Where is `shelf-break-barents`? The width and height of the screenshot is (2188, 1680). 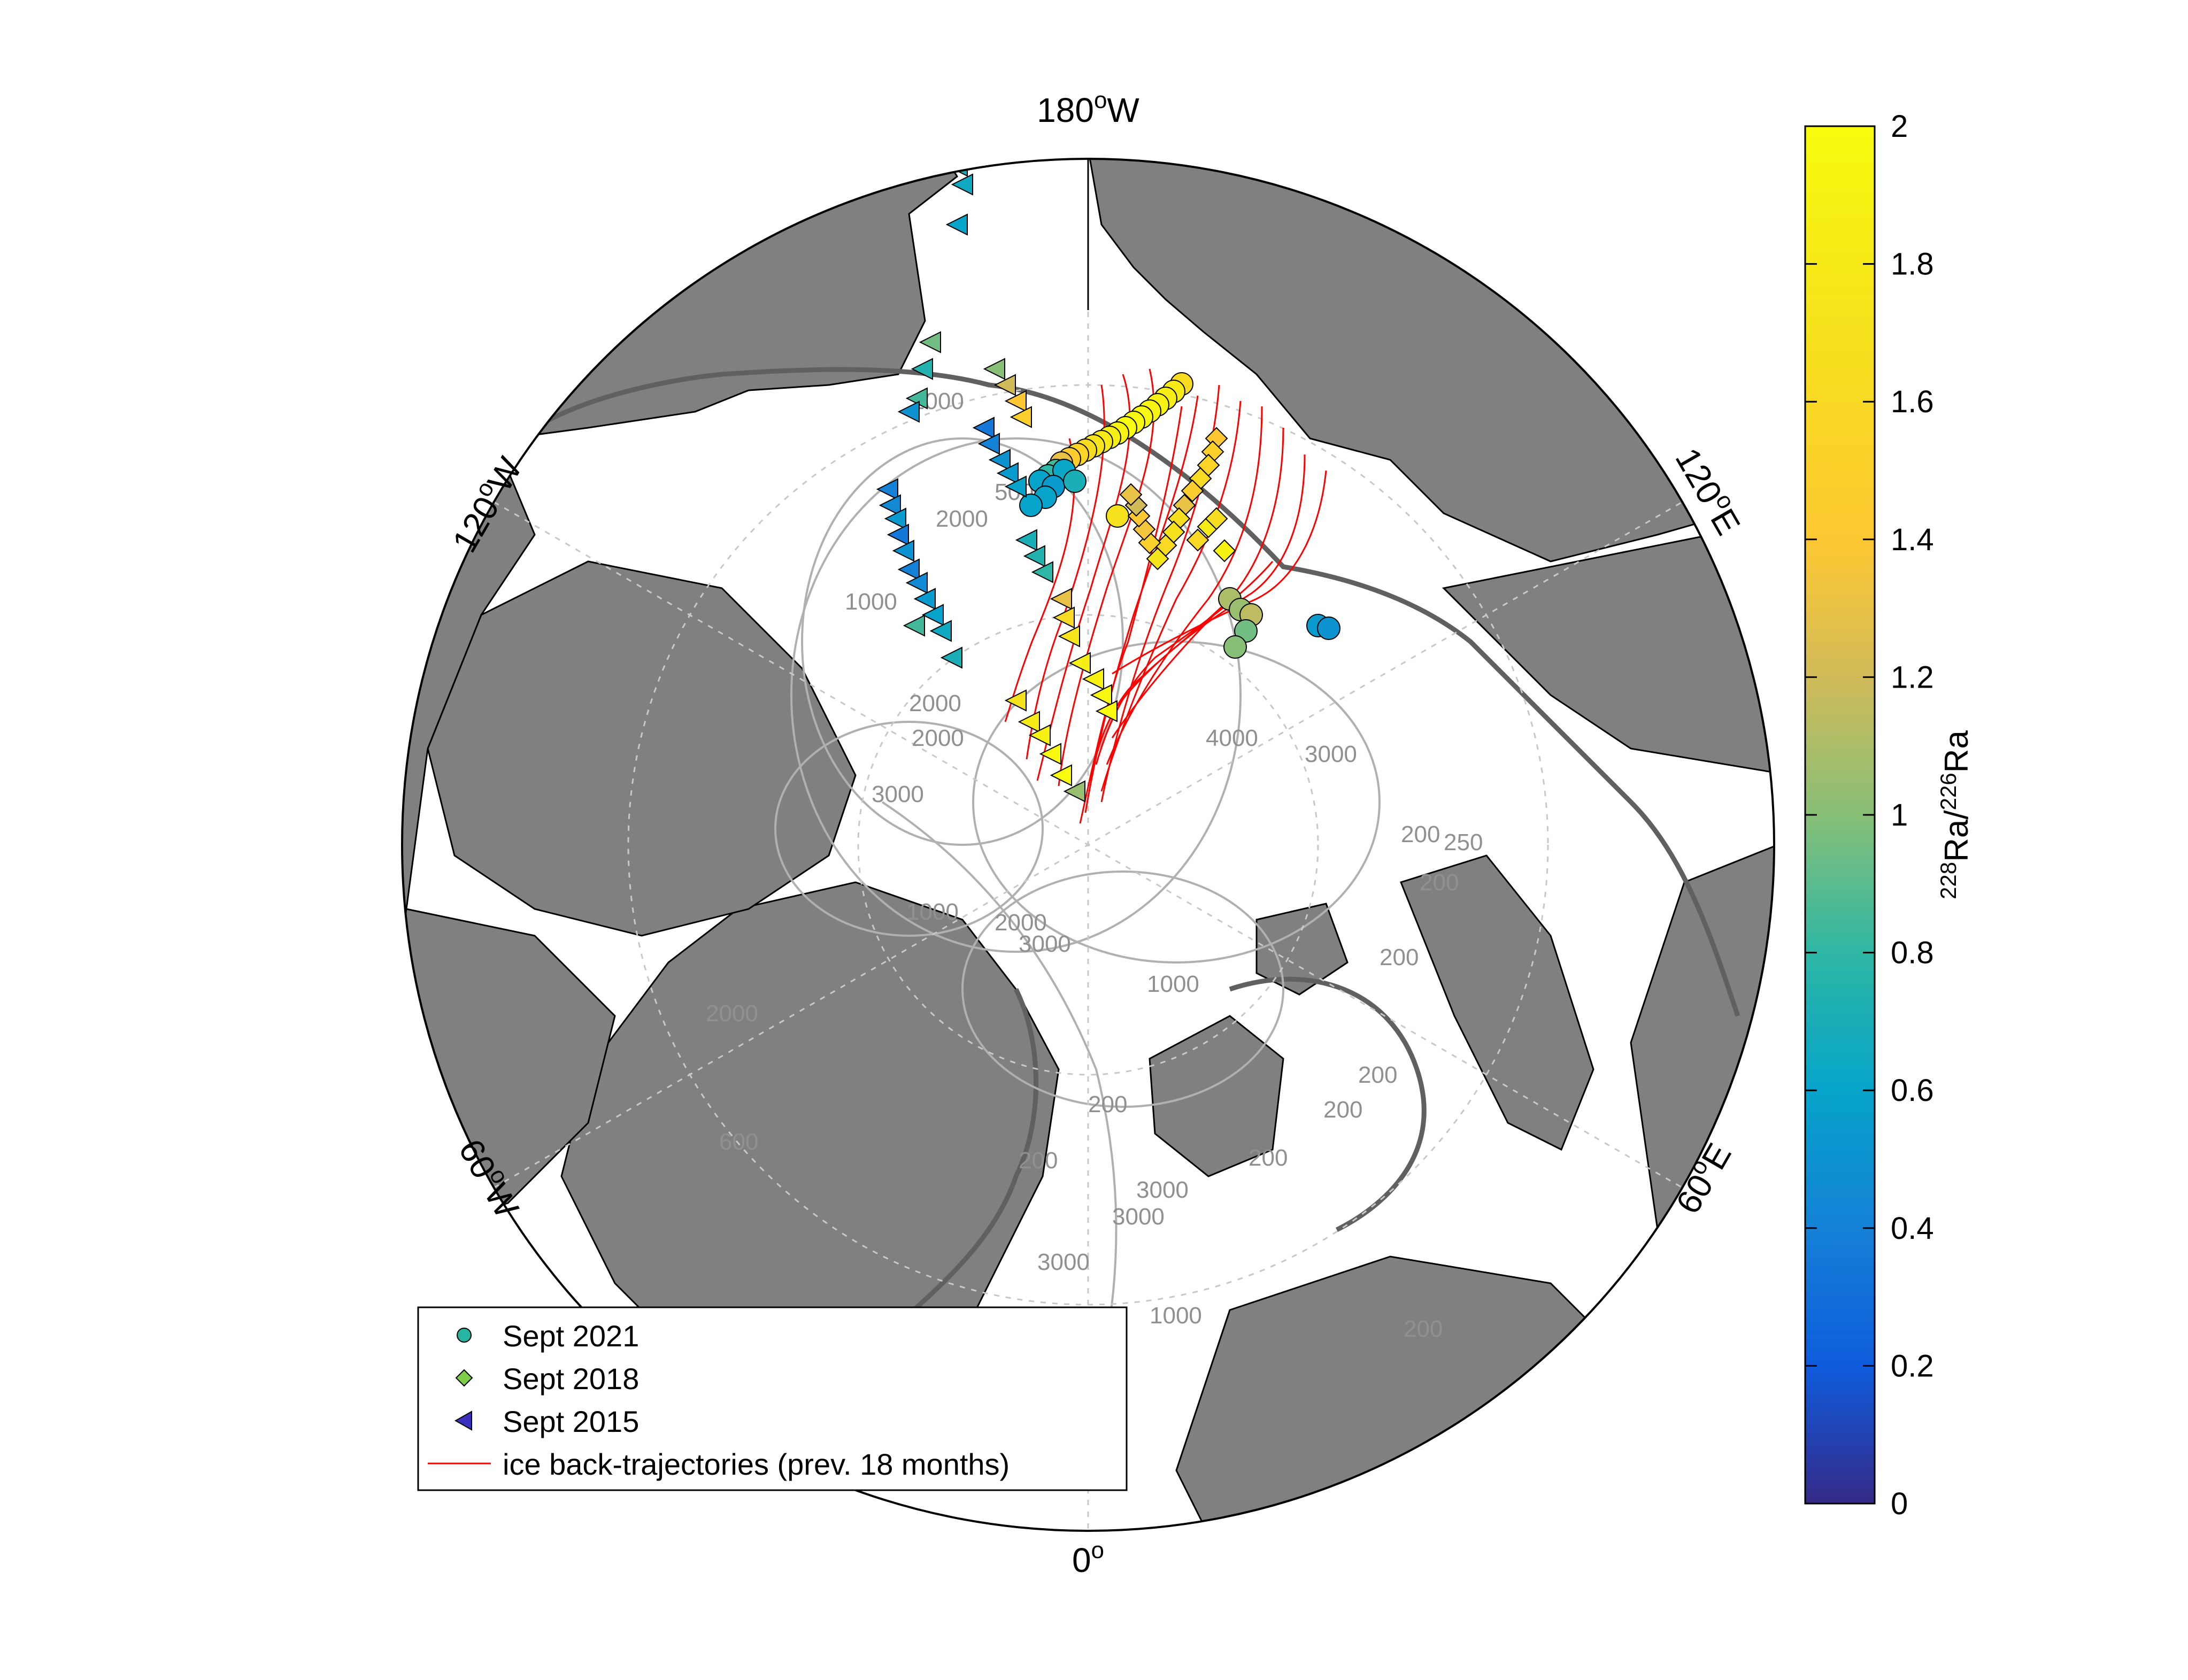
shelf-break-barents is located at coordinates (1328, 1104).